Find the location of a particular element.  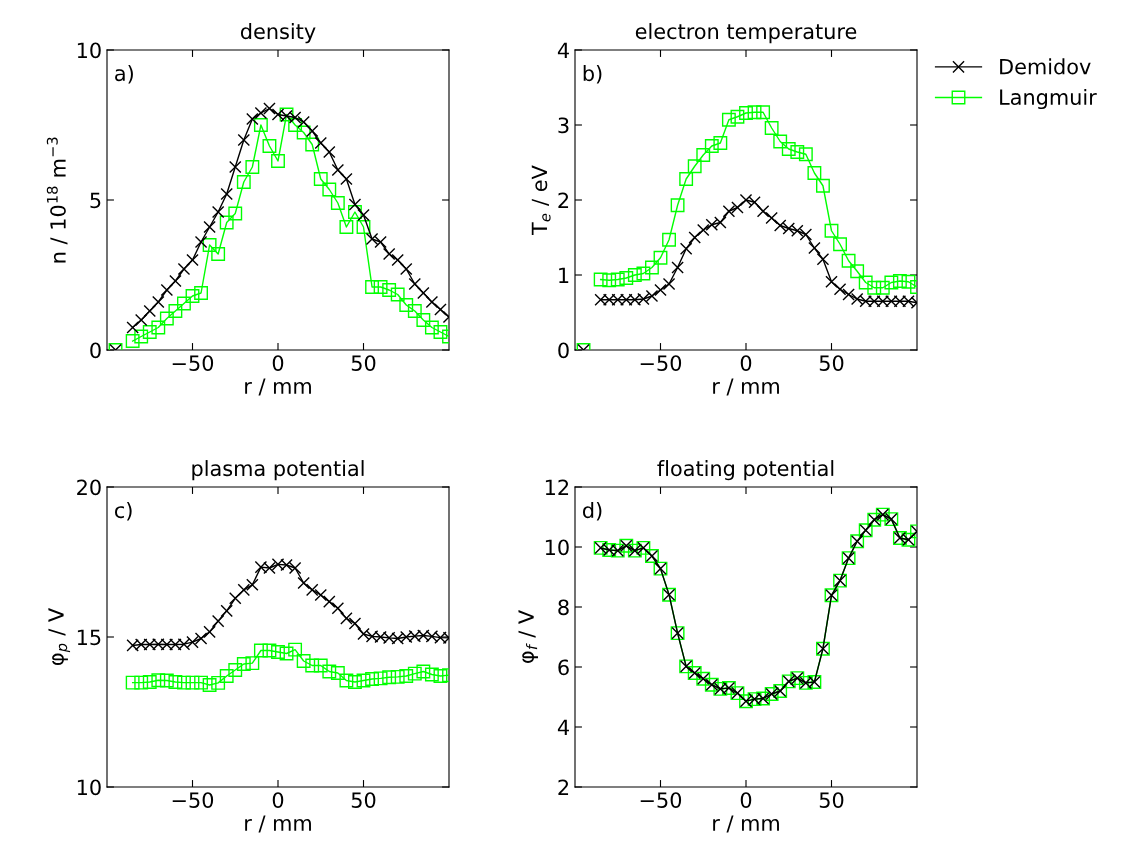

y-tick-label: 2 is located at coordinates (563, 200).